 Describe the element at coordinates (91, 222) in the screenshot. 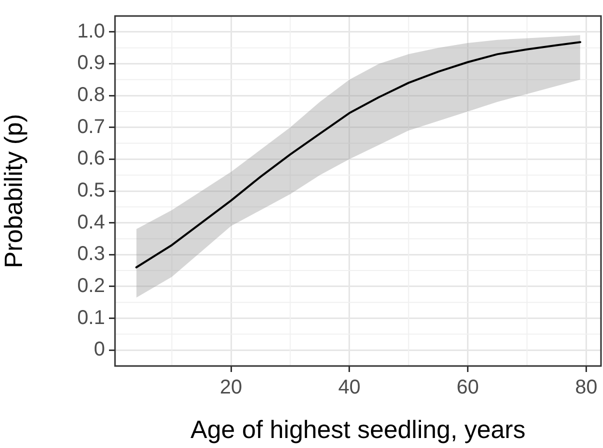

I see `y-tick-label: 0.4` at that location.